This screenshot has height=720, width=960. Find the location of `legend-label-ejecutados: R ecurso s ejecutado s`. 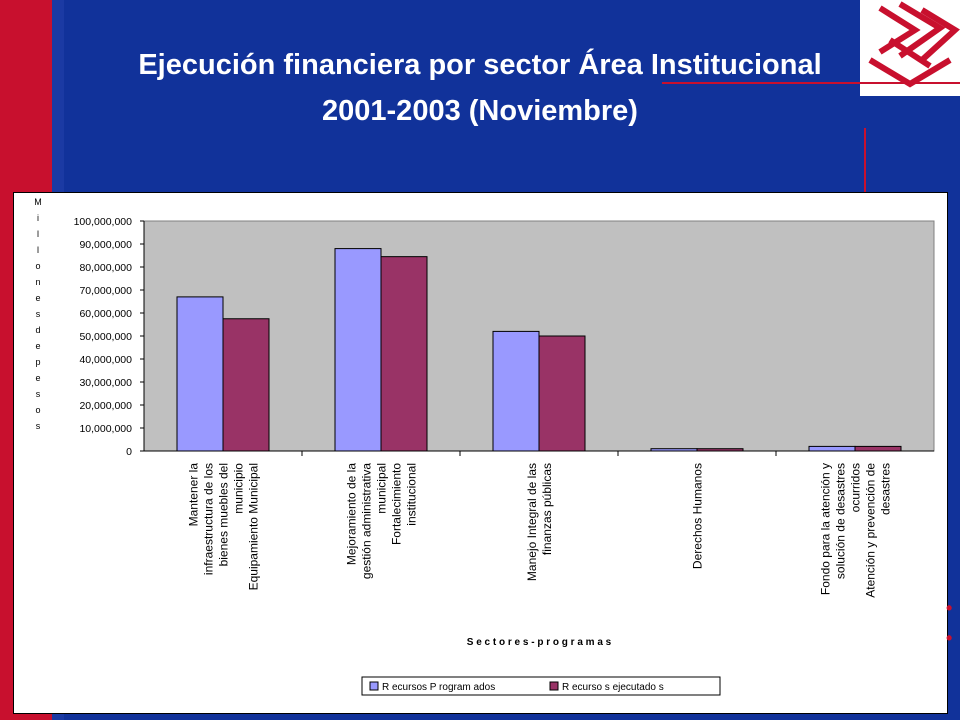

legend-label-ejecutados: R ecurso s ejecutado s is located at coordinates (613, 687).